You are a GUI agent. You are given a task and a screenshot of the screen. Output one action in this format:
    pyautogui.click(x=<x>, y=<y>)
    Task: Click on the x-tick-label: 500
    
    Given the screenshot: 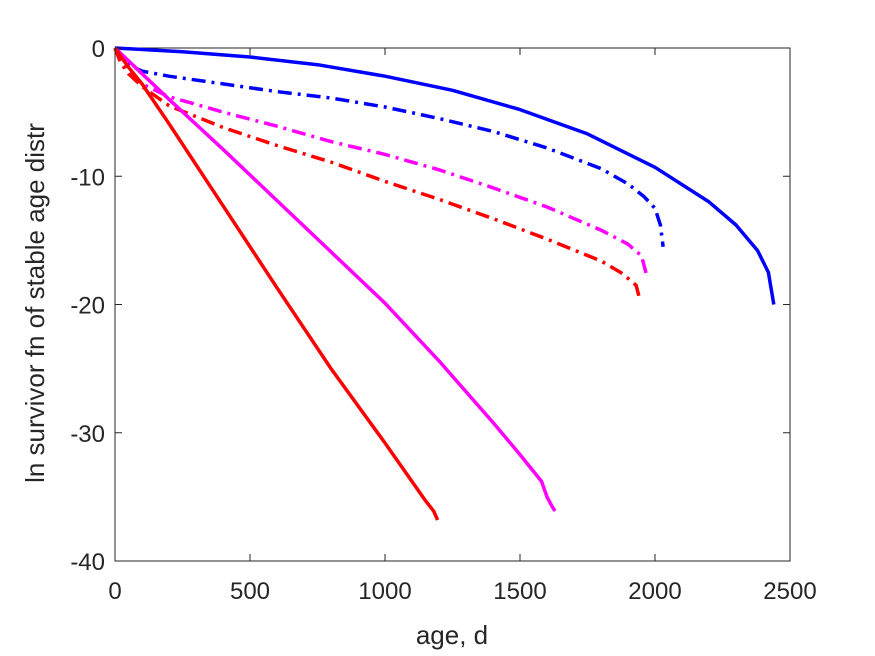 What is the action you would take?
    pyautogui.click(x=250, y=591)
    